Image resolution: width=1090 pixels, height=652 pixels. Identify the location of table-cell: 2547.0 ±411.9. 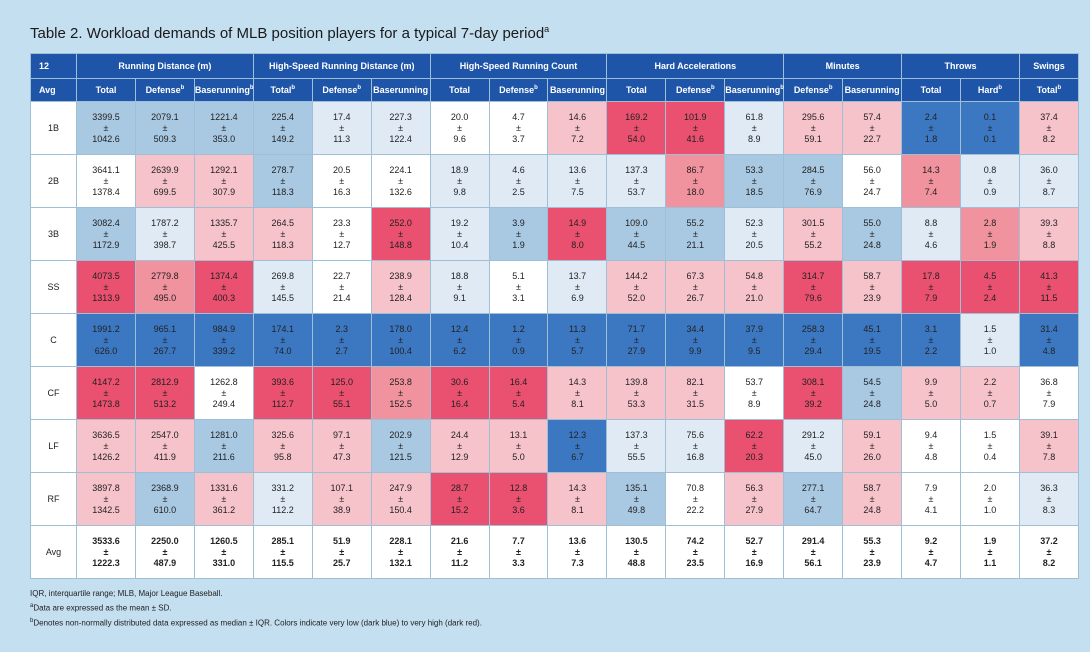
(164, 446).